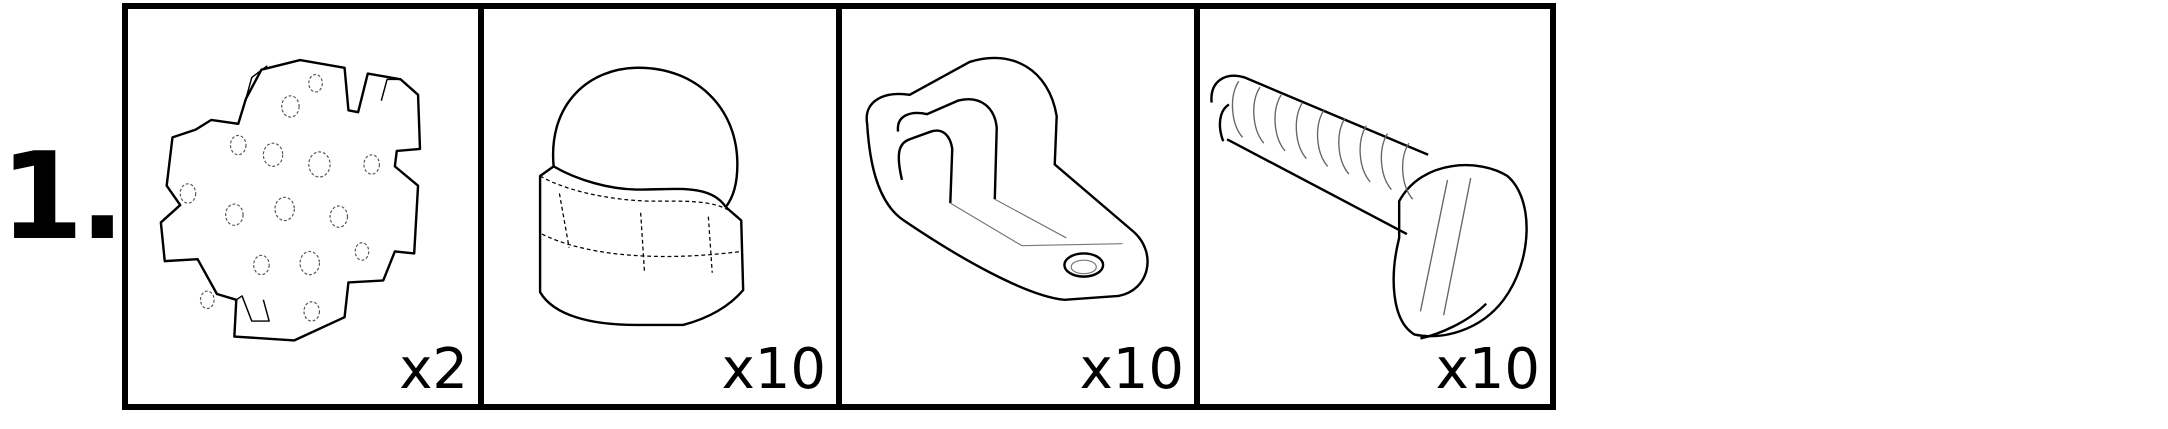 This screenshot has width=2168, height=429. What do you see at coordinates (641, 196) in the screenshot?
I see `acorn-nut-icon` at bounding box center [641, 196].